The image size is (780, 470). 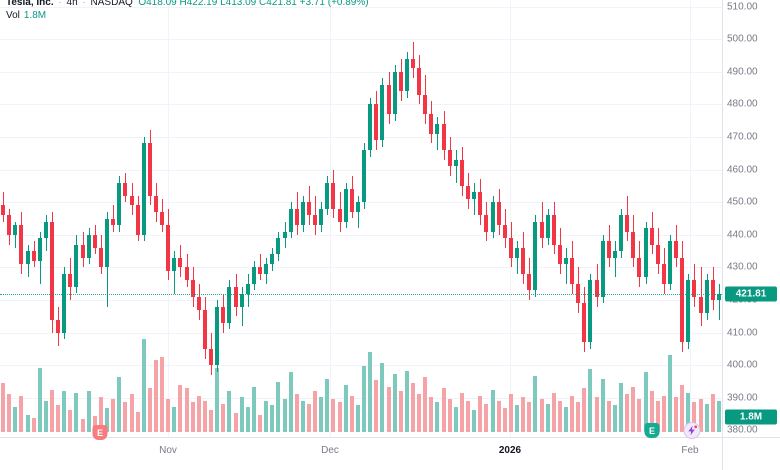 What do you see at coordinates (510, 218) in the screenshot?
I see `gridline-vertical` at bounding box center [510, 218].